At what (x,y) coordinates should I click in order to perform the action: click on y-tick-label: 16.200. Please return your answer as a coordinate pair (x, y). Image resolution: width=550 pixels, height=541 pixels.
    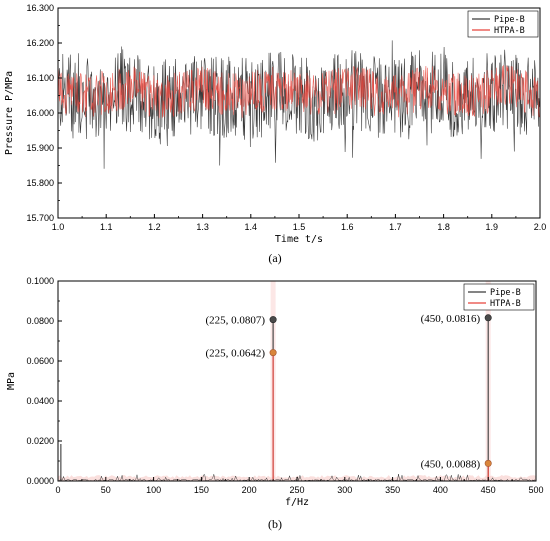
    Looking at the image, I should click on (40, 43).